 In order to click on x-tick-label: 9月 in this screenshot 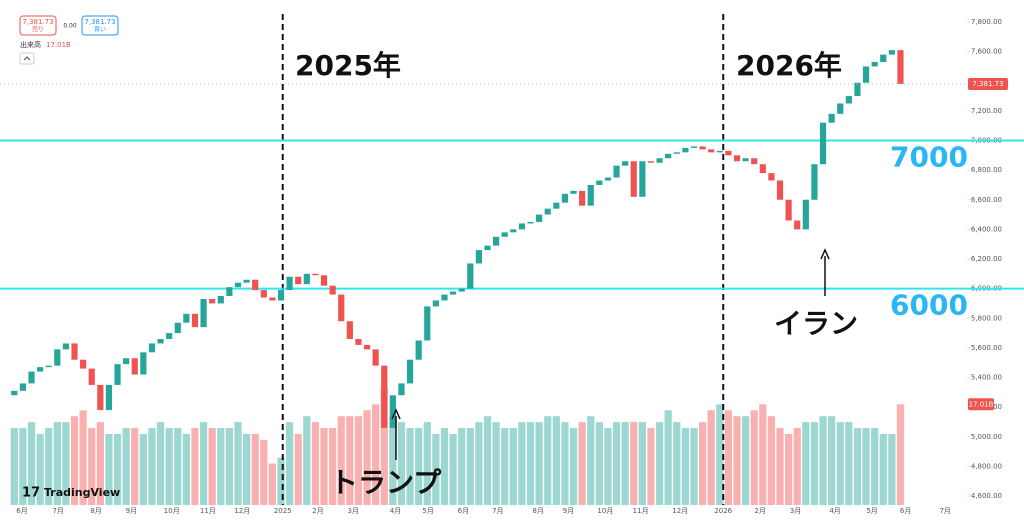, I will do `click(131, 511)`.